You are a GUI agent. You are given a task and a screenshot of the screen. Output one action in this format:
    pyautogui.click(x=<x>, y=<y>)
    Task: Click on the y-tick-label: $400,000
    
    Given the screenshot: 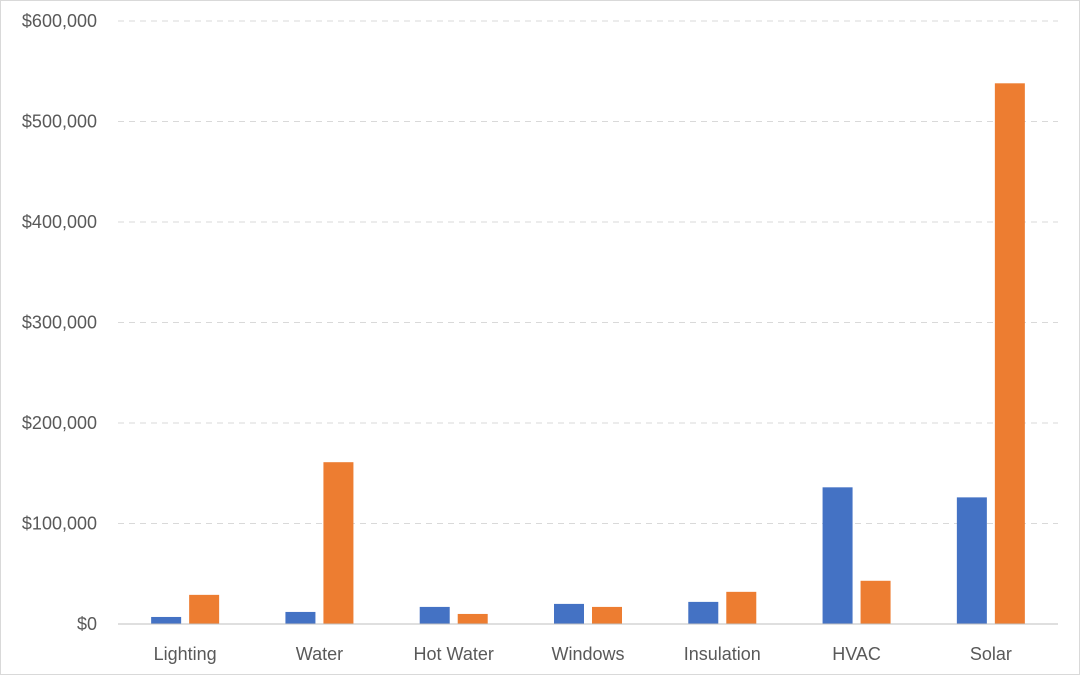 What is the action you would take?
    pyautogui.click(x=59, y=222)
    